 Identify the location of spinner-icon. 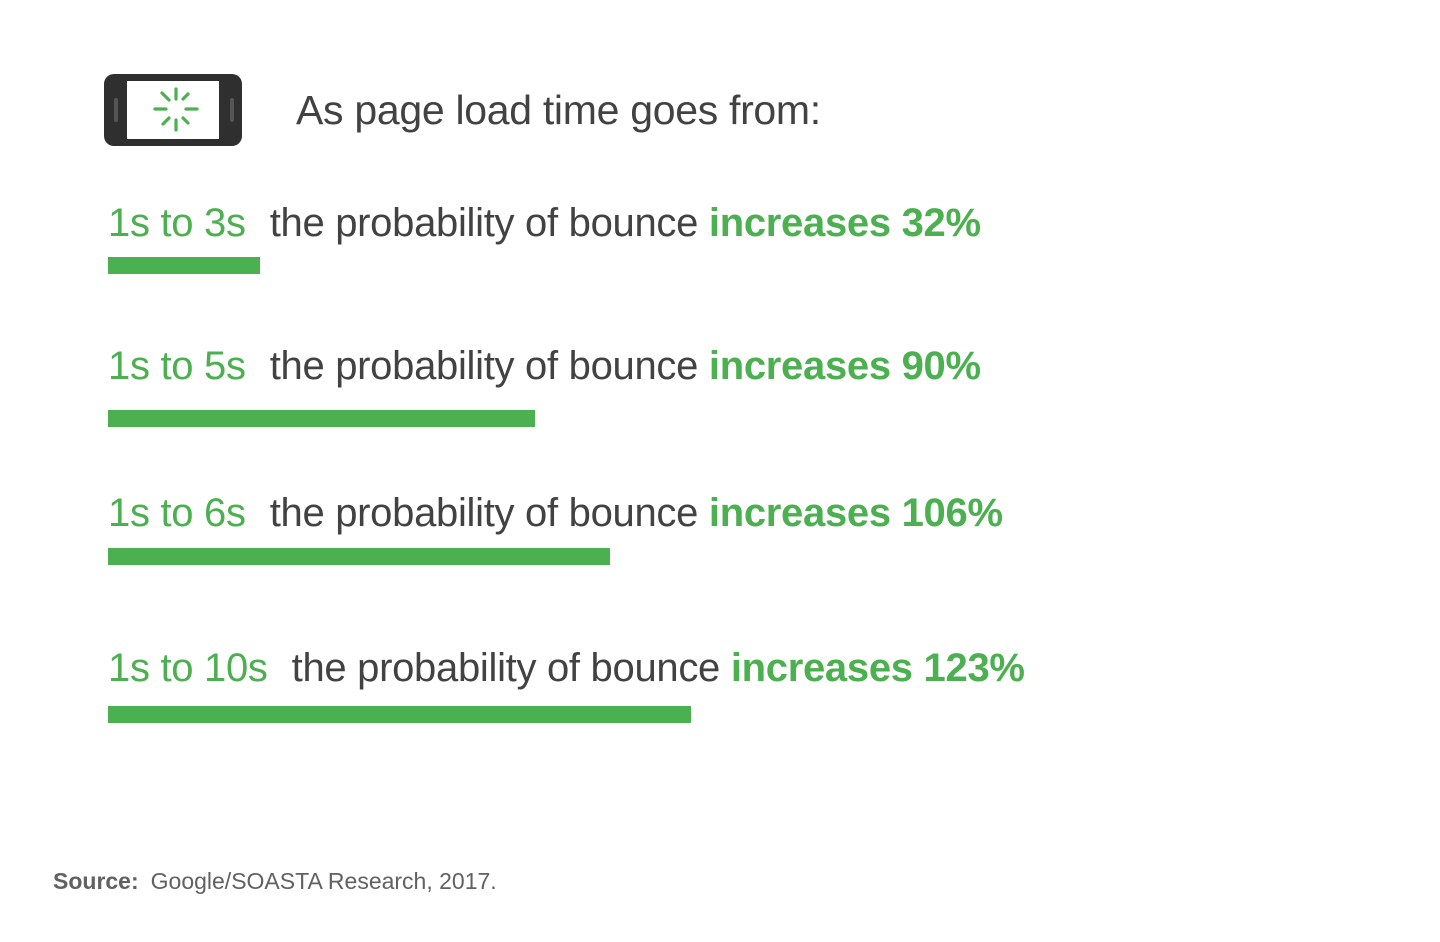
(176, 109).